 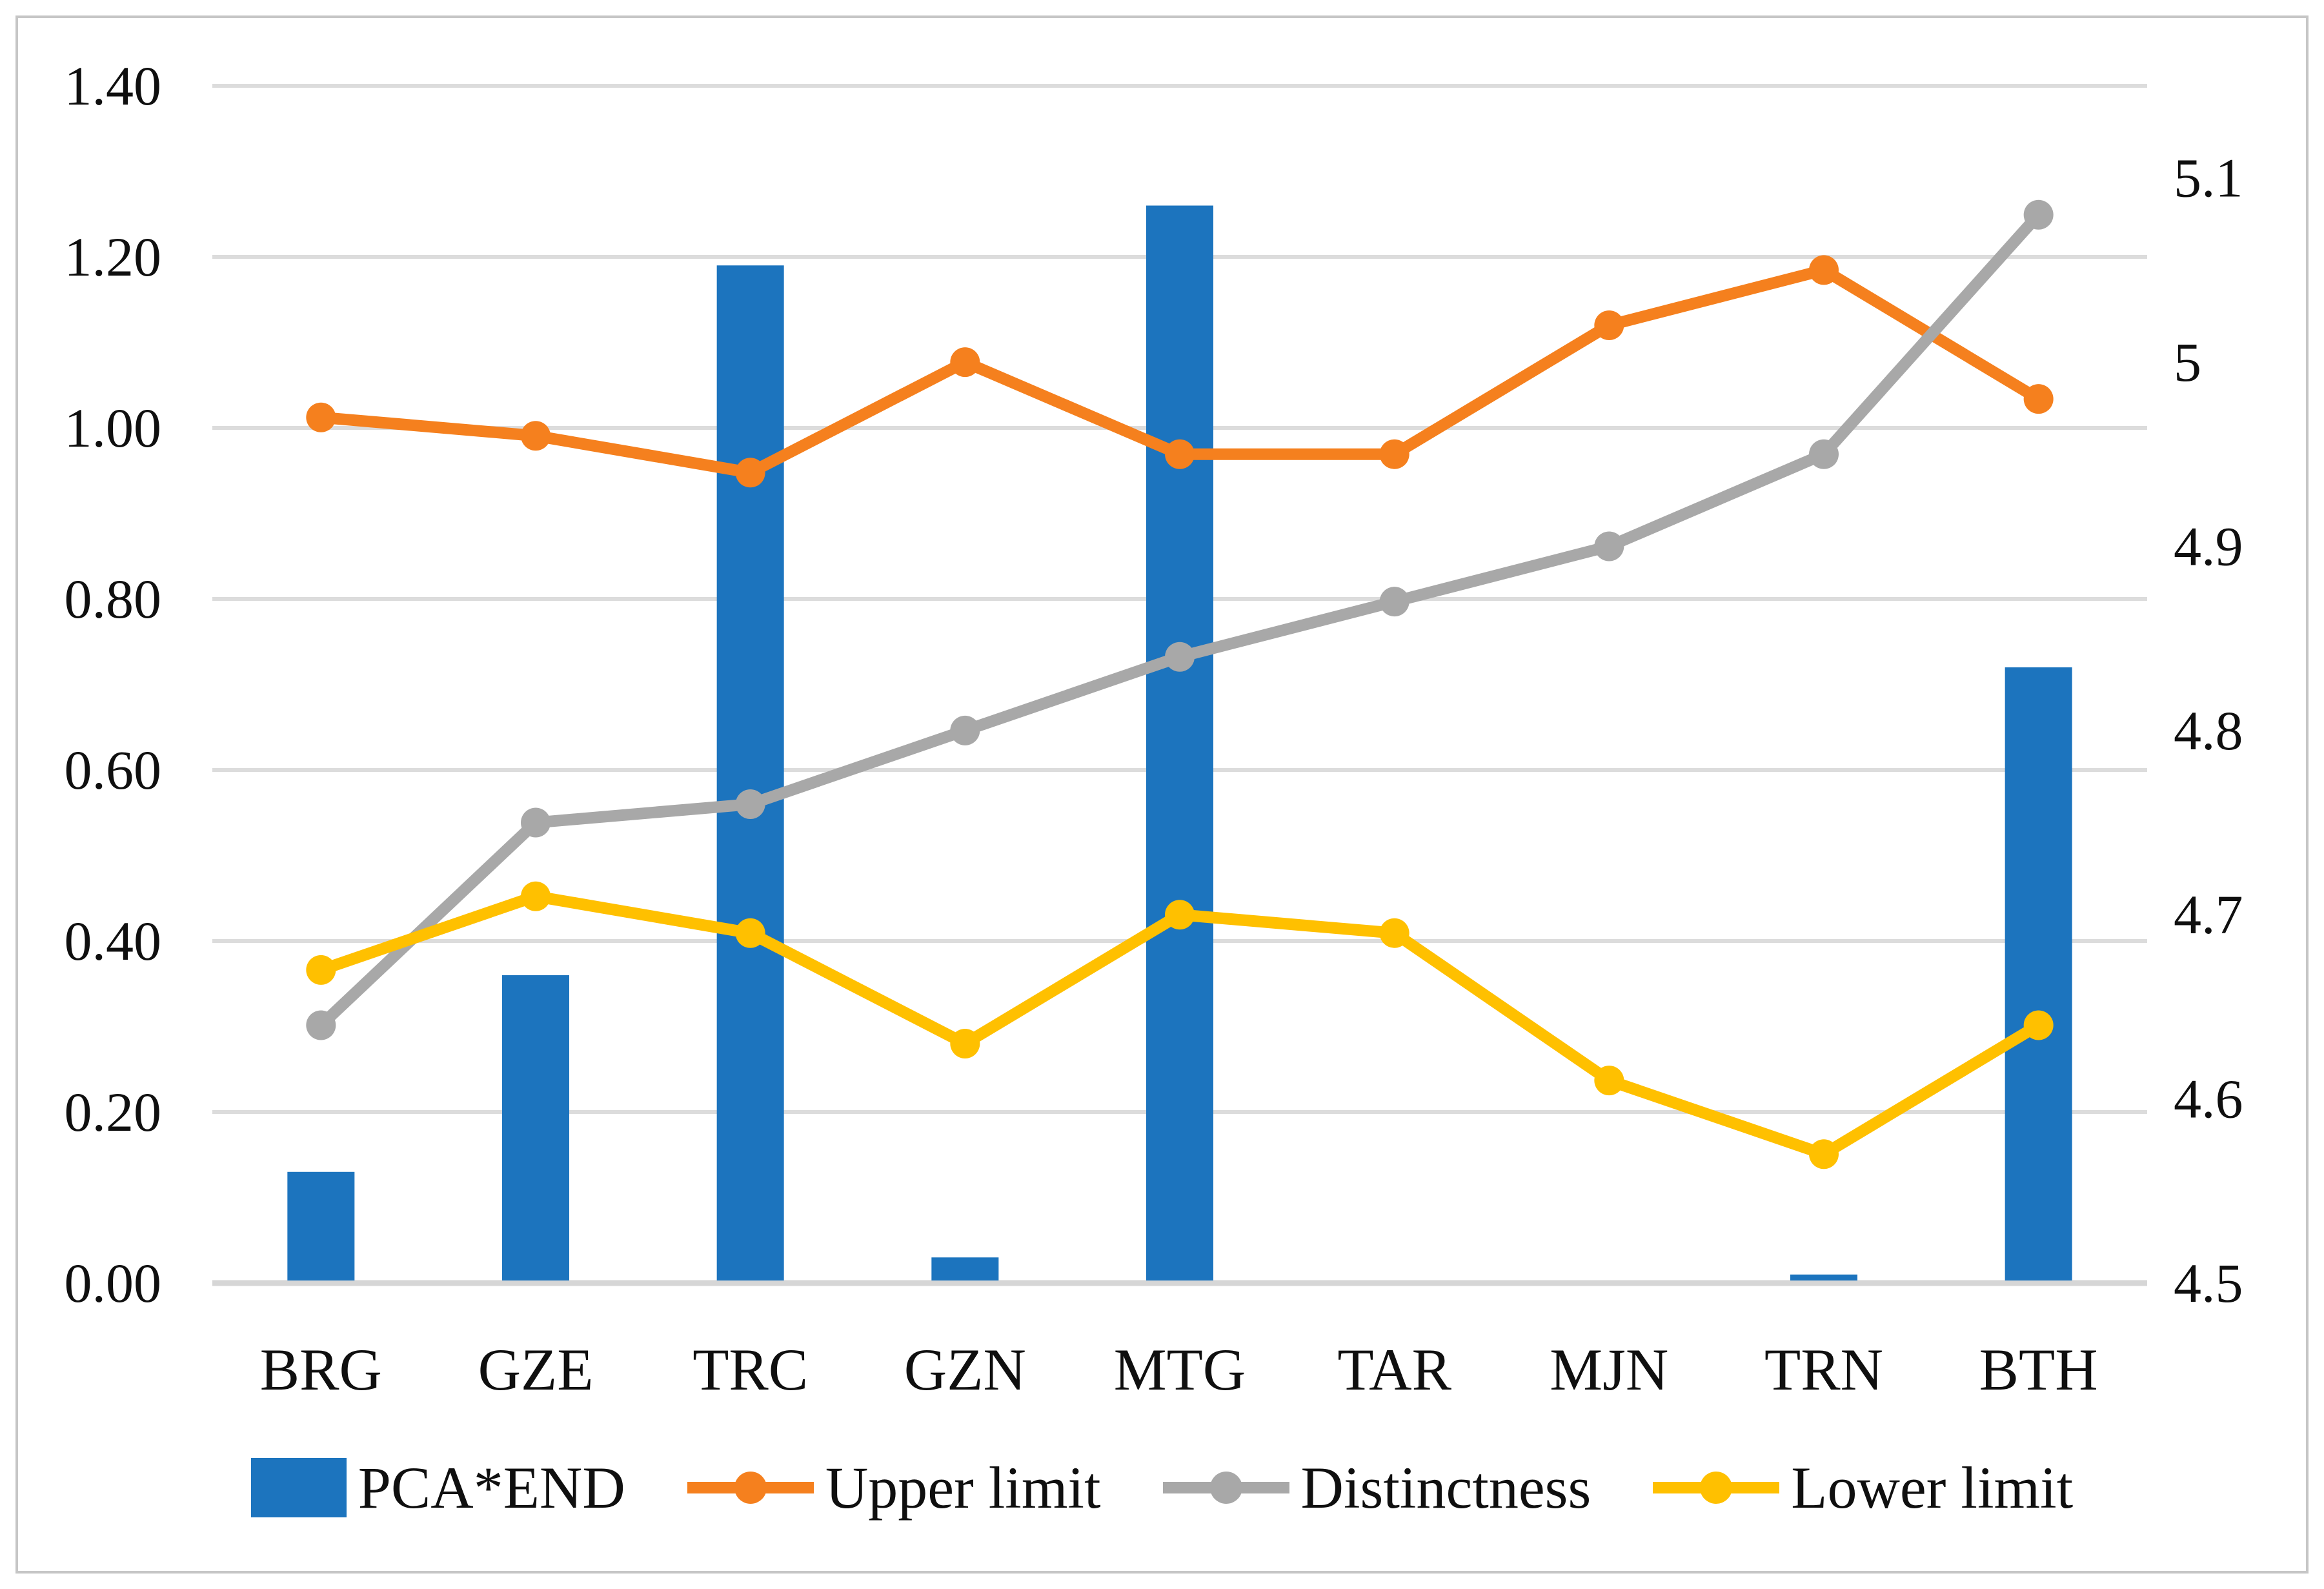 I want to click on category-label-mtg: MTG, so click(x=1180, y=1369).